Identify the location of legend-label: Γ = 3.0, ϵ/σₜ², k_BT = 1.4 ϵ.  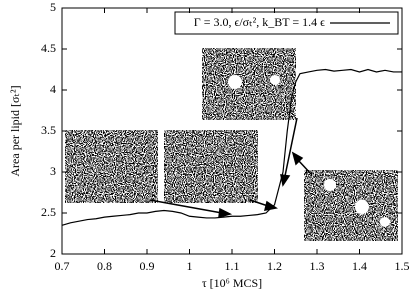
(259, 22).